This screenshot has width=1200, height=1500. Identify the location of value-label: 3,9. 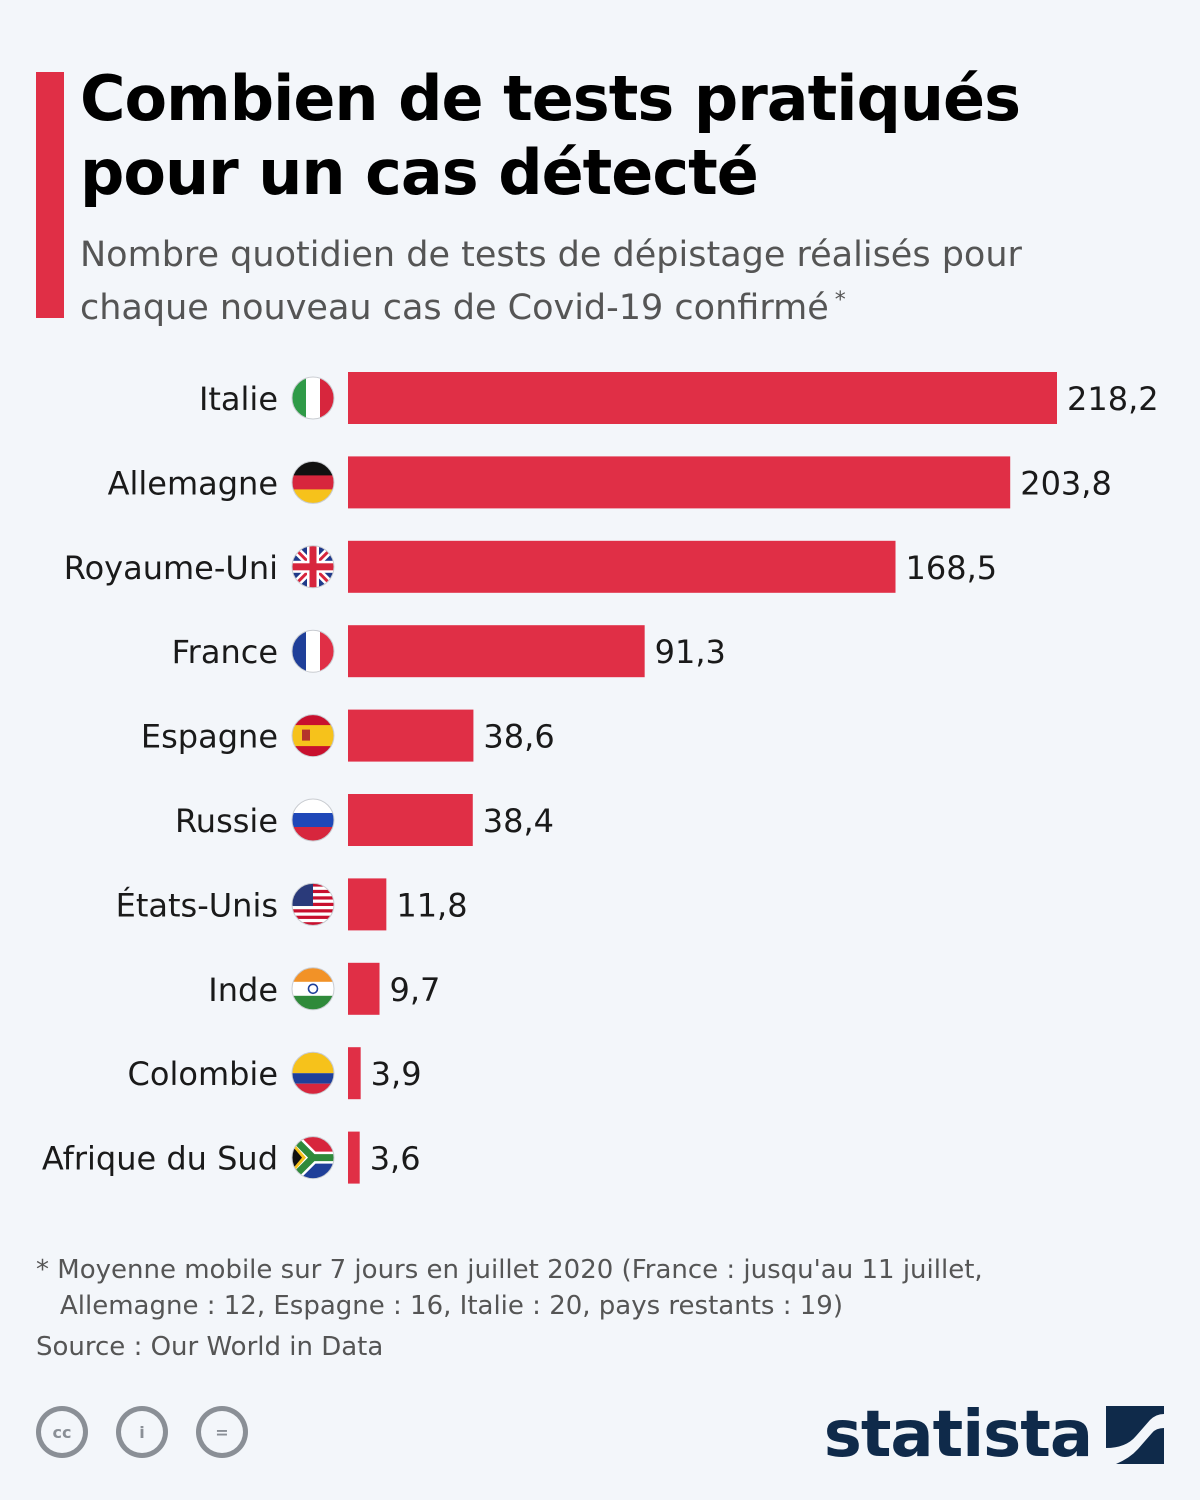
(396, 1074).